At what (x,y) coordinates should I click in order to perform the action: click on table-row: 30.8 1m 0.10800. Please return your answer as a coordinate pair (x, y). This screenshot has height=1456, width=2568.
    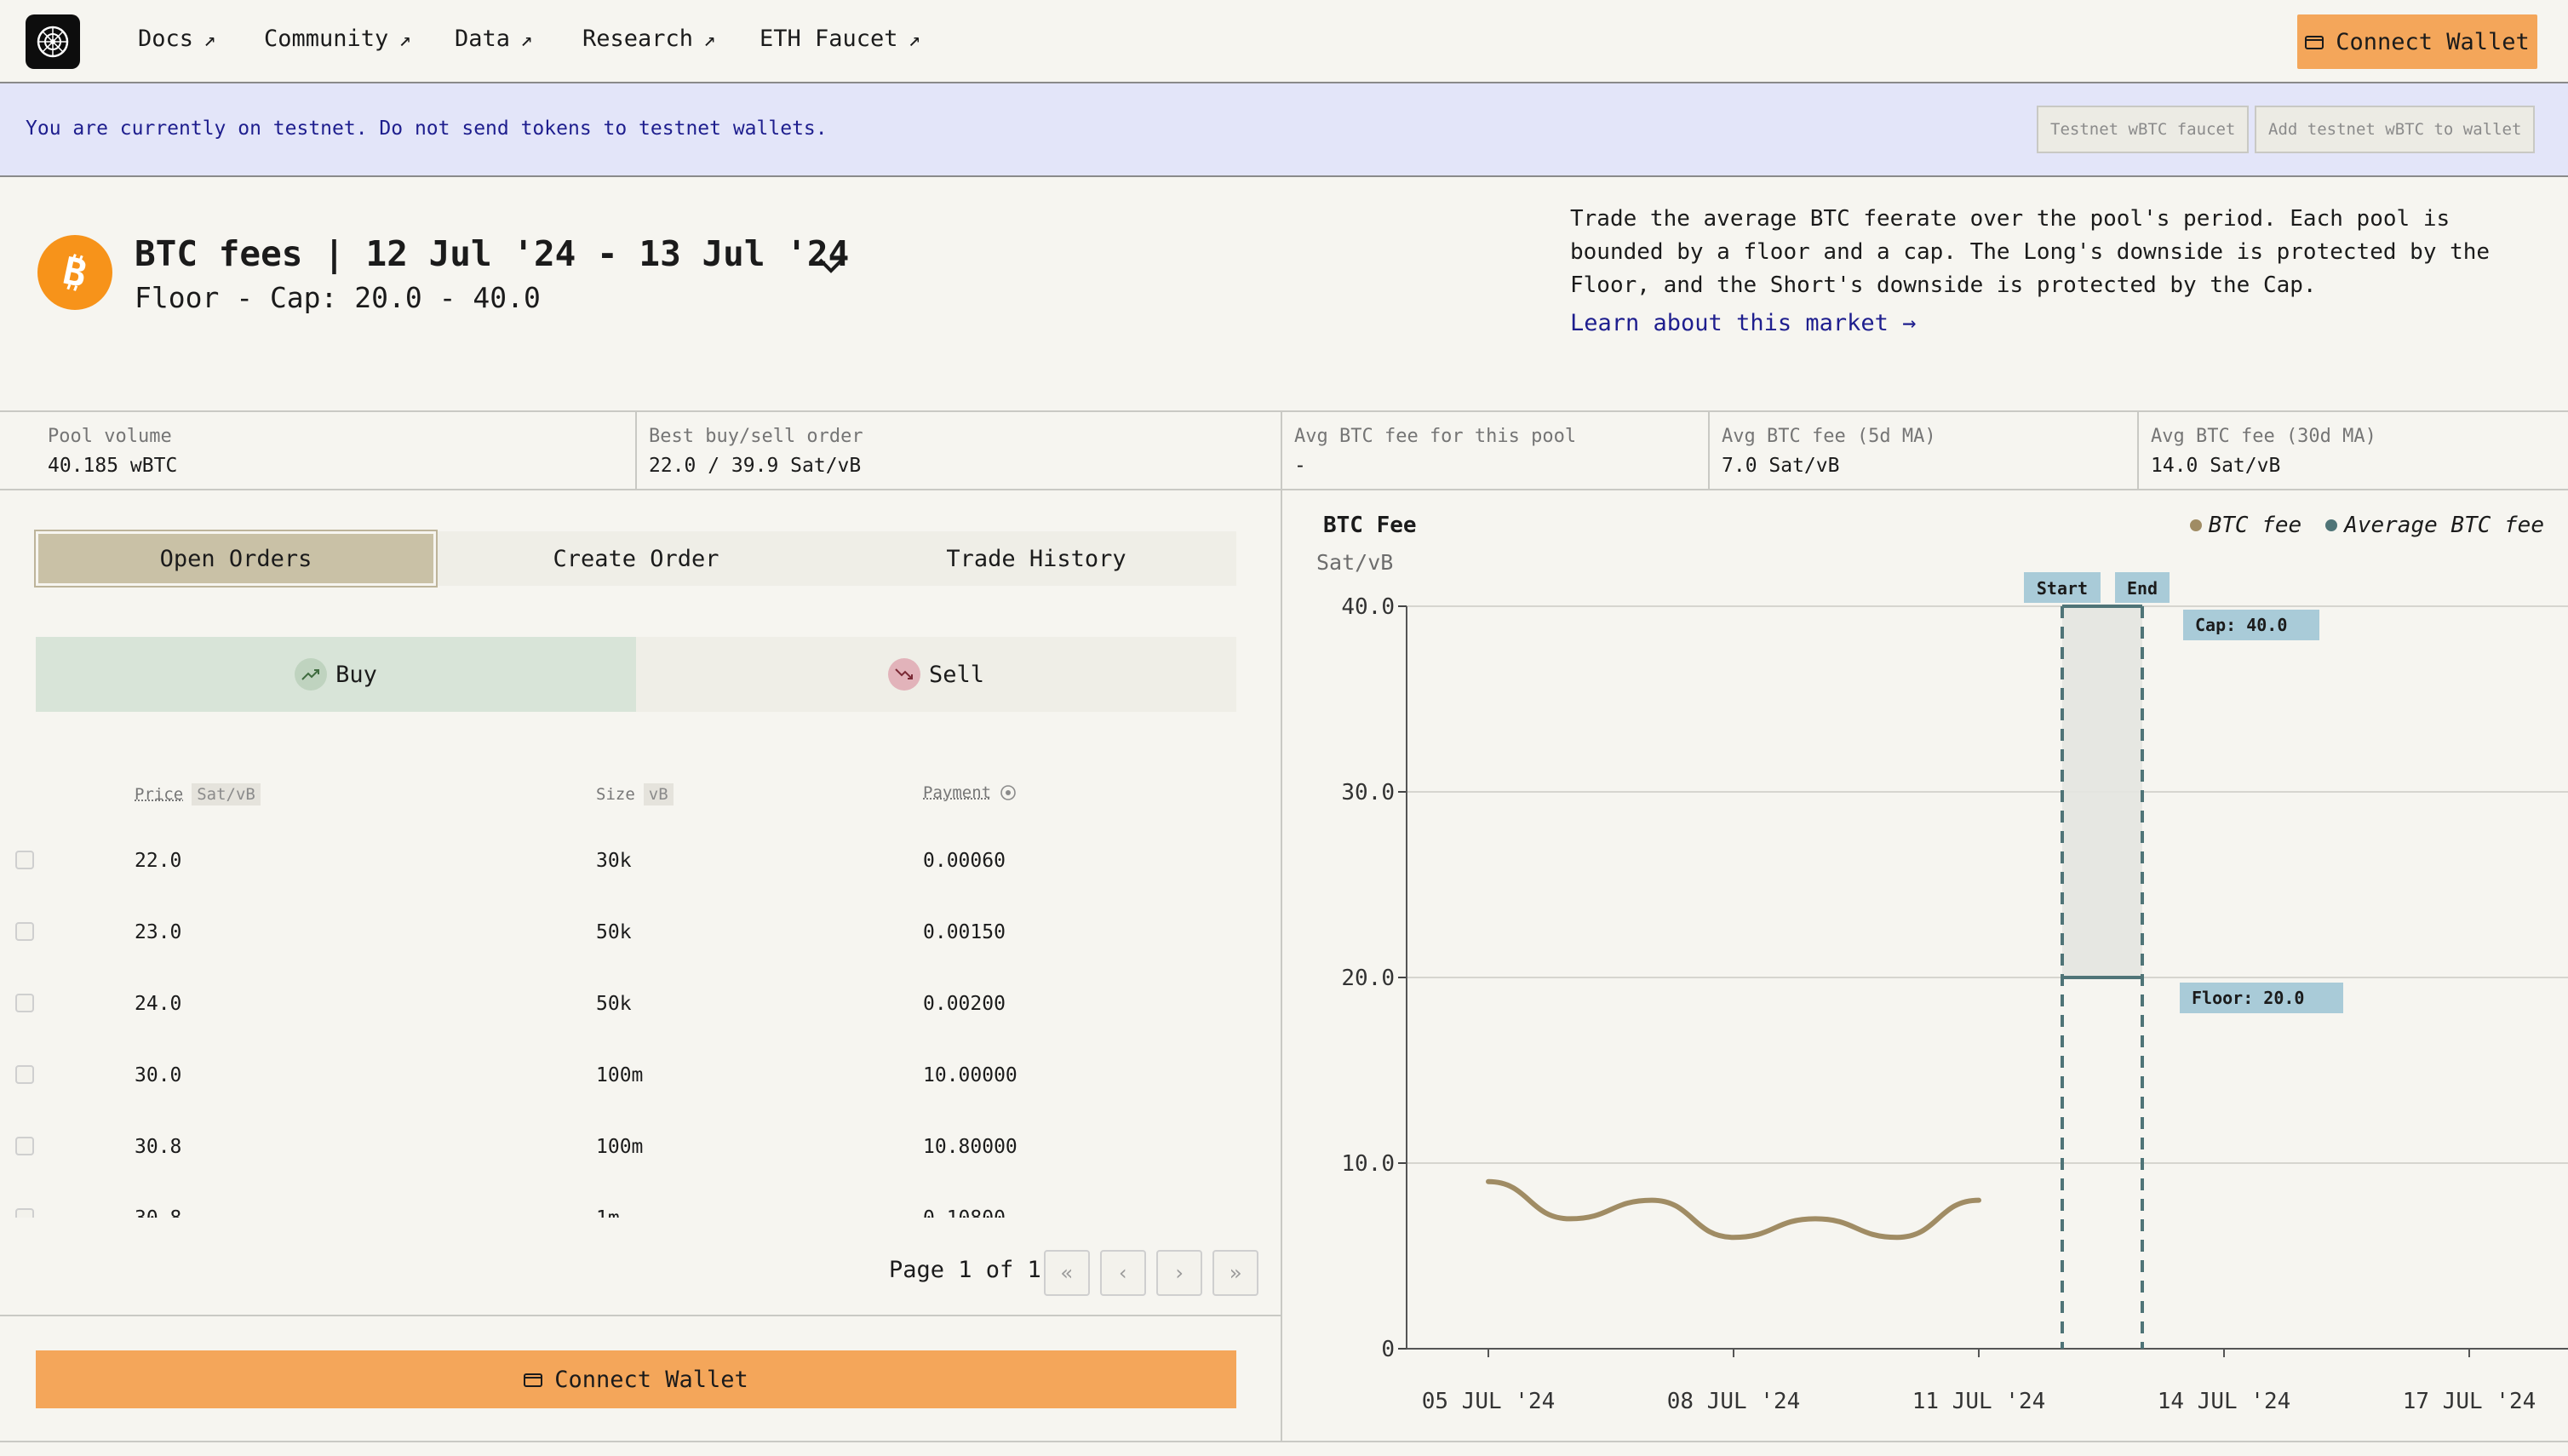
    Looking at the image, I should click on (640, 1202).